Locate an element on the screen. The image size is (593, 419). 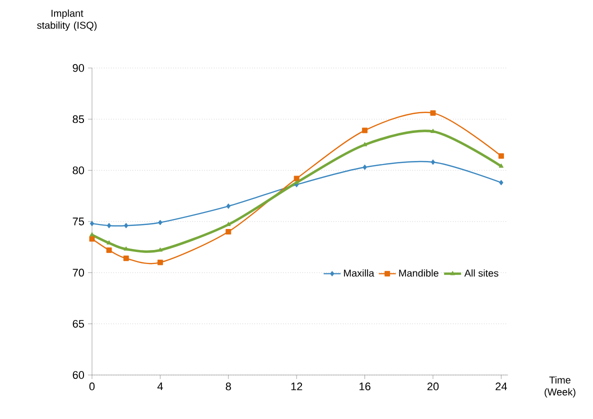
y-tick-label: 65 is located at coordinates (78, 324).